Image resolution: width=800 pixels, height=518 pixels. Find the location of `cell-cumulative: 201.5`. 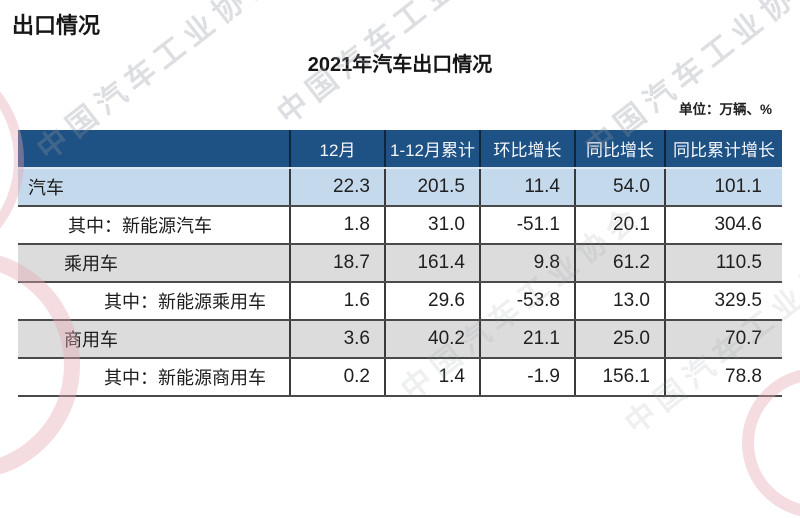

cell-cumulative: 201.5 is located at coordinates (432, 187).